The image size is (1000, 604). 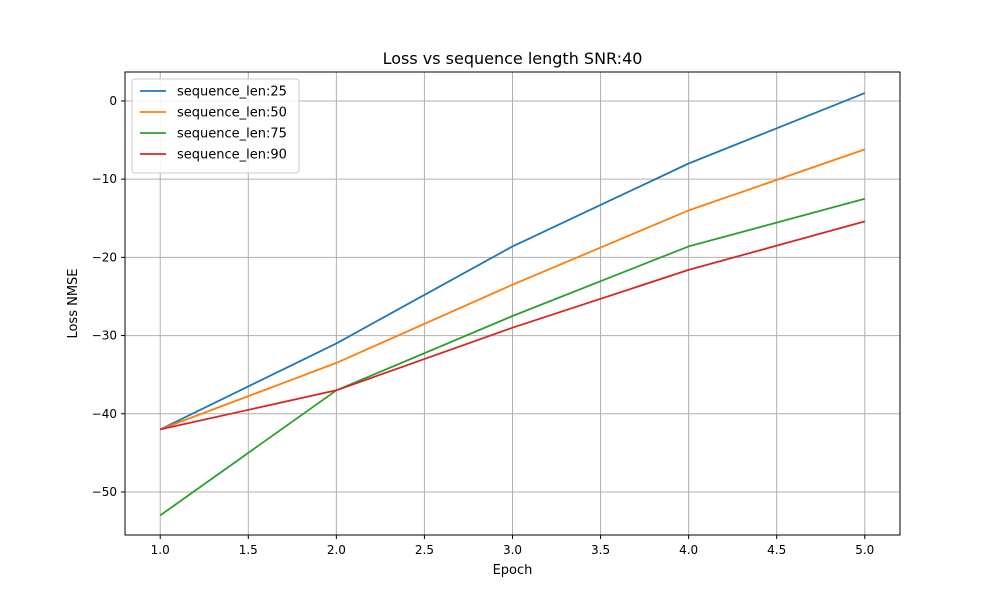 I want to click on y-tick-label: −40, so click(x=104, y=414).